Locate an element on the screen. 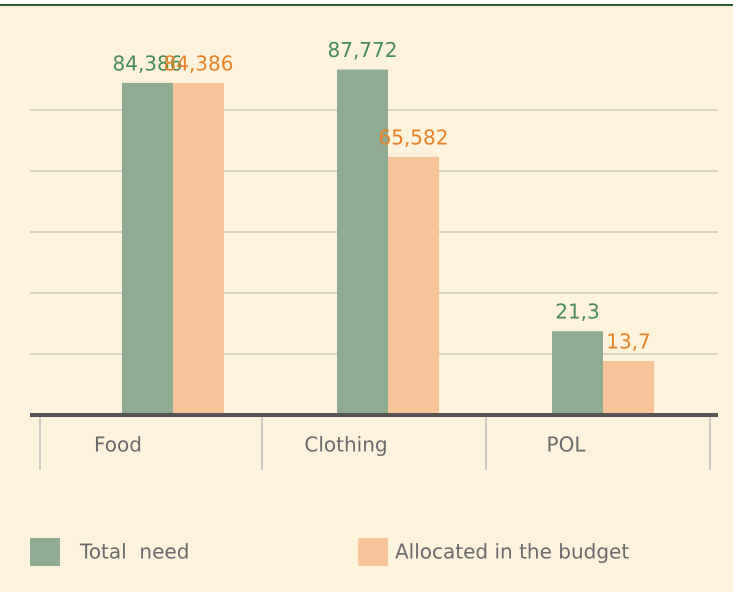  x-tick-label: POL is located at coordinates (567, 445).